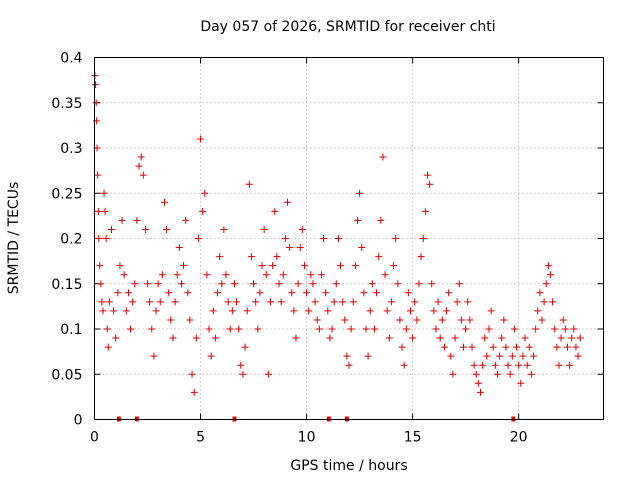 The image size is (640, 480). I want to click on y-tick-label: 0.25, so click(66, 194).